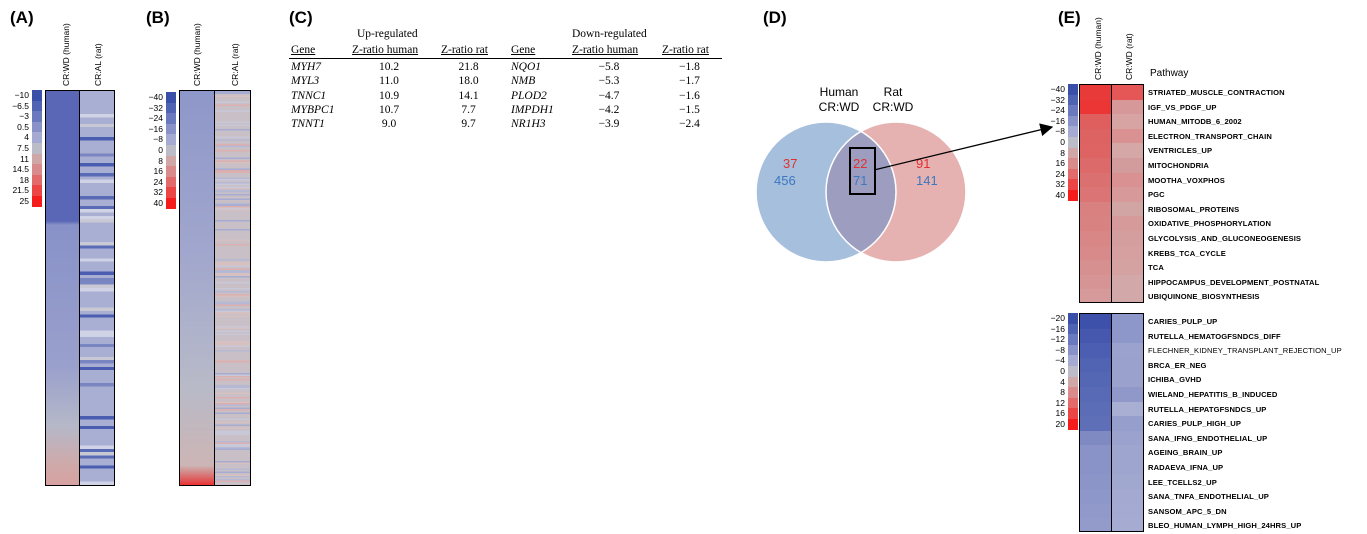 This screenshot has width=1367, height=534. Describe the element at coordinates (26, 137) in the screenshot. I see `panel-a-legend-tick-label: 4` at that location.